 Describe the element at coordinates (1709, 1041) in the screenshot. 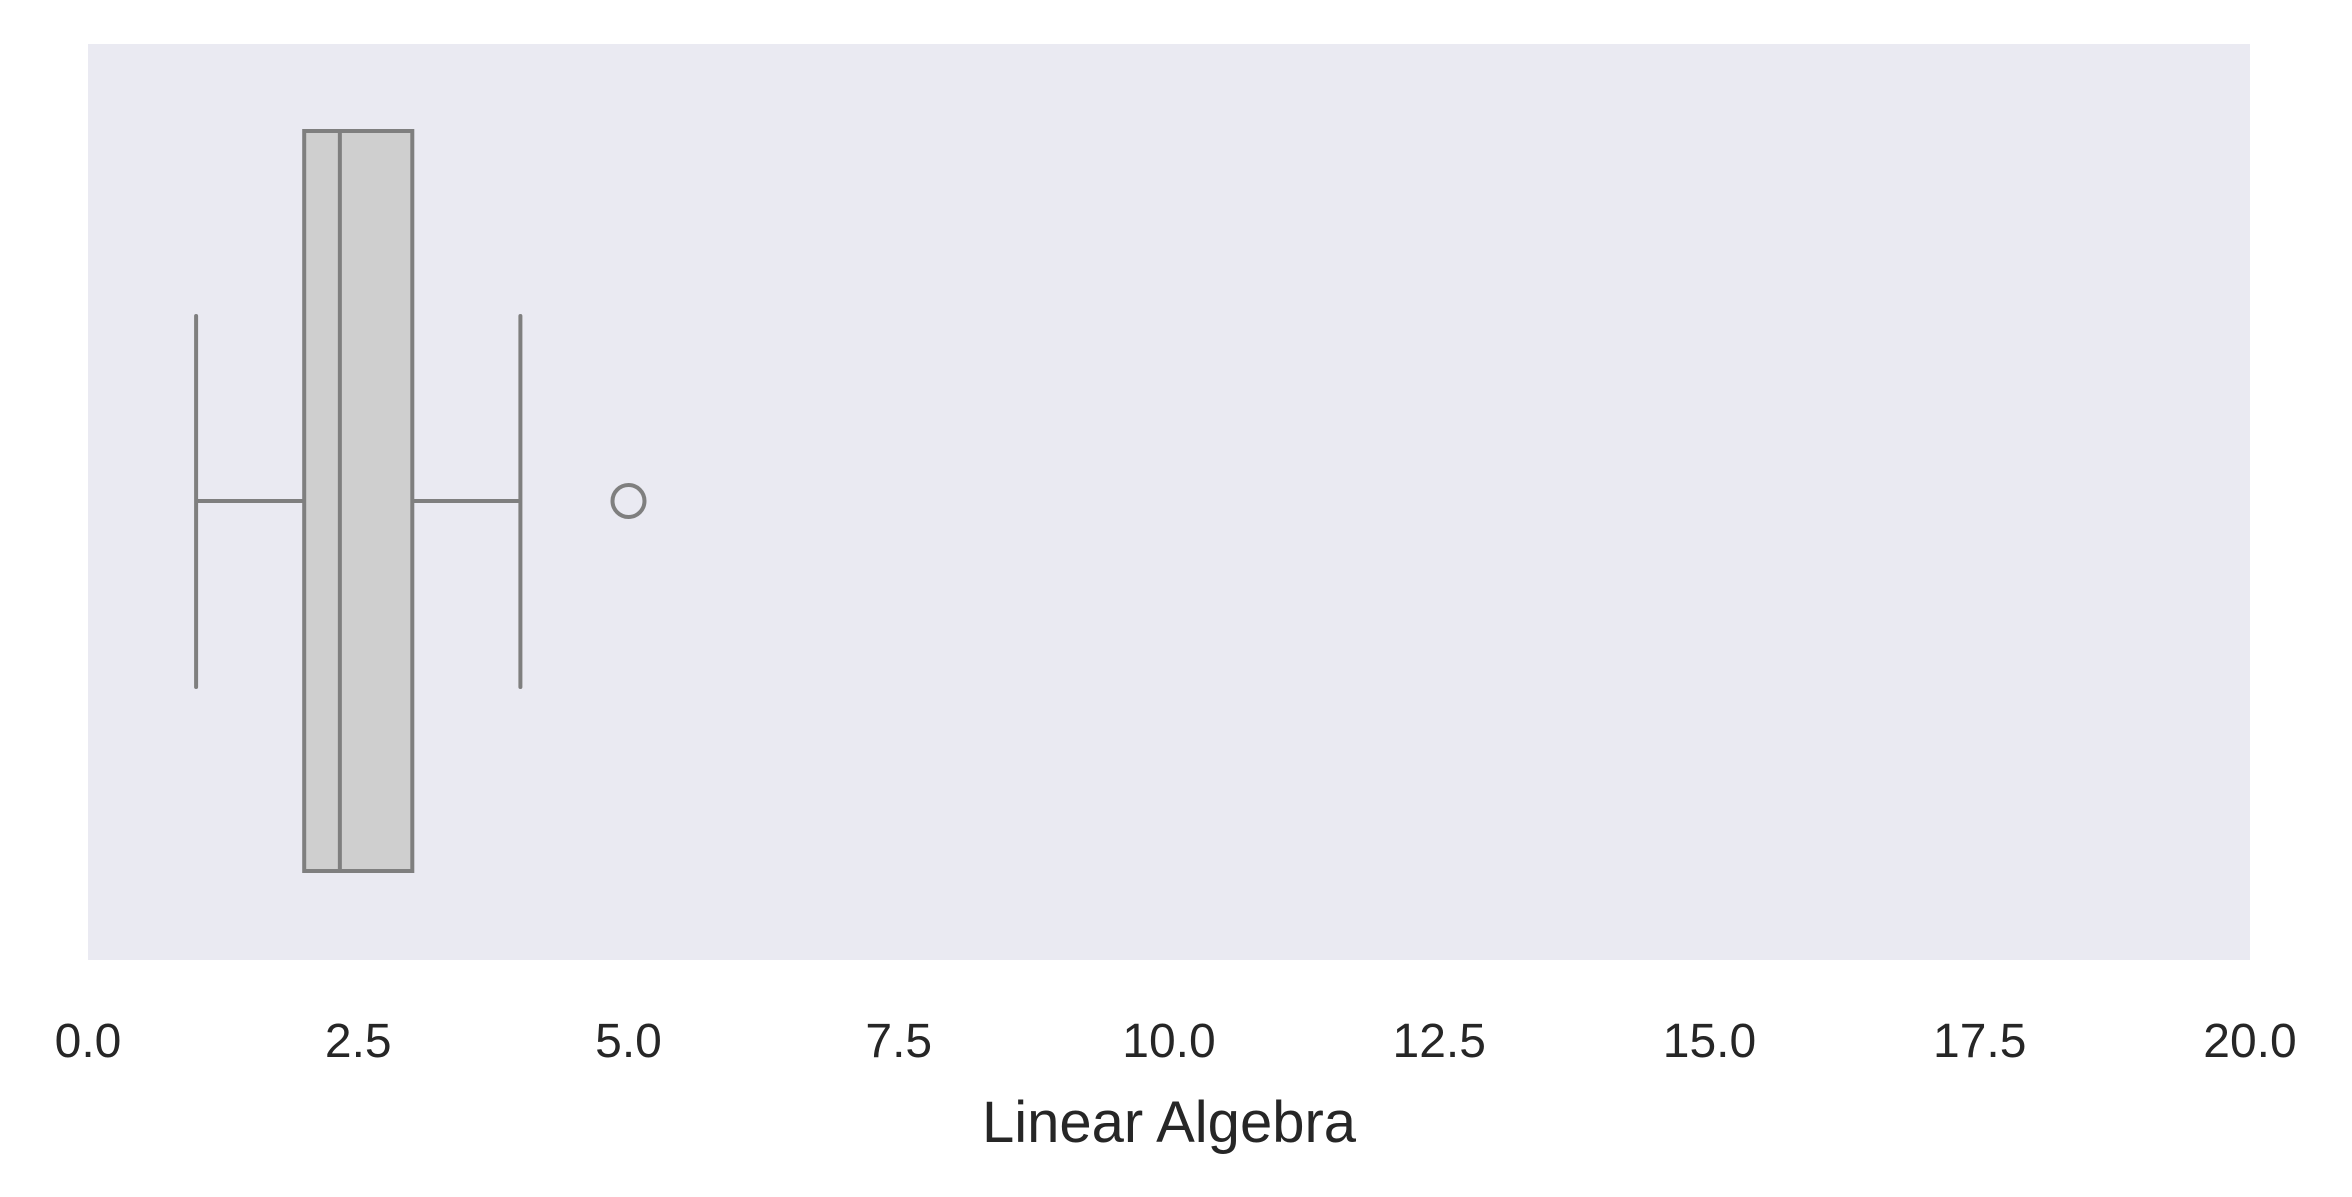

I see `x-tick-label: 15.0` at that location.